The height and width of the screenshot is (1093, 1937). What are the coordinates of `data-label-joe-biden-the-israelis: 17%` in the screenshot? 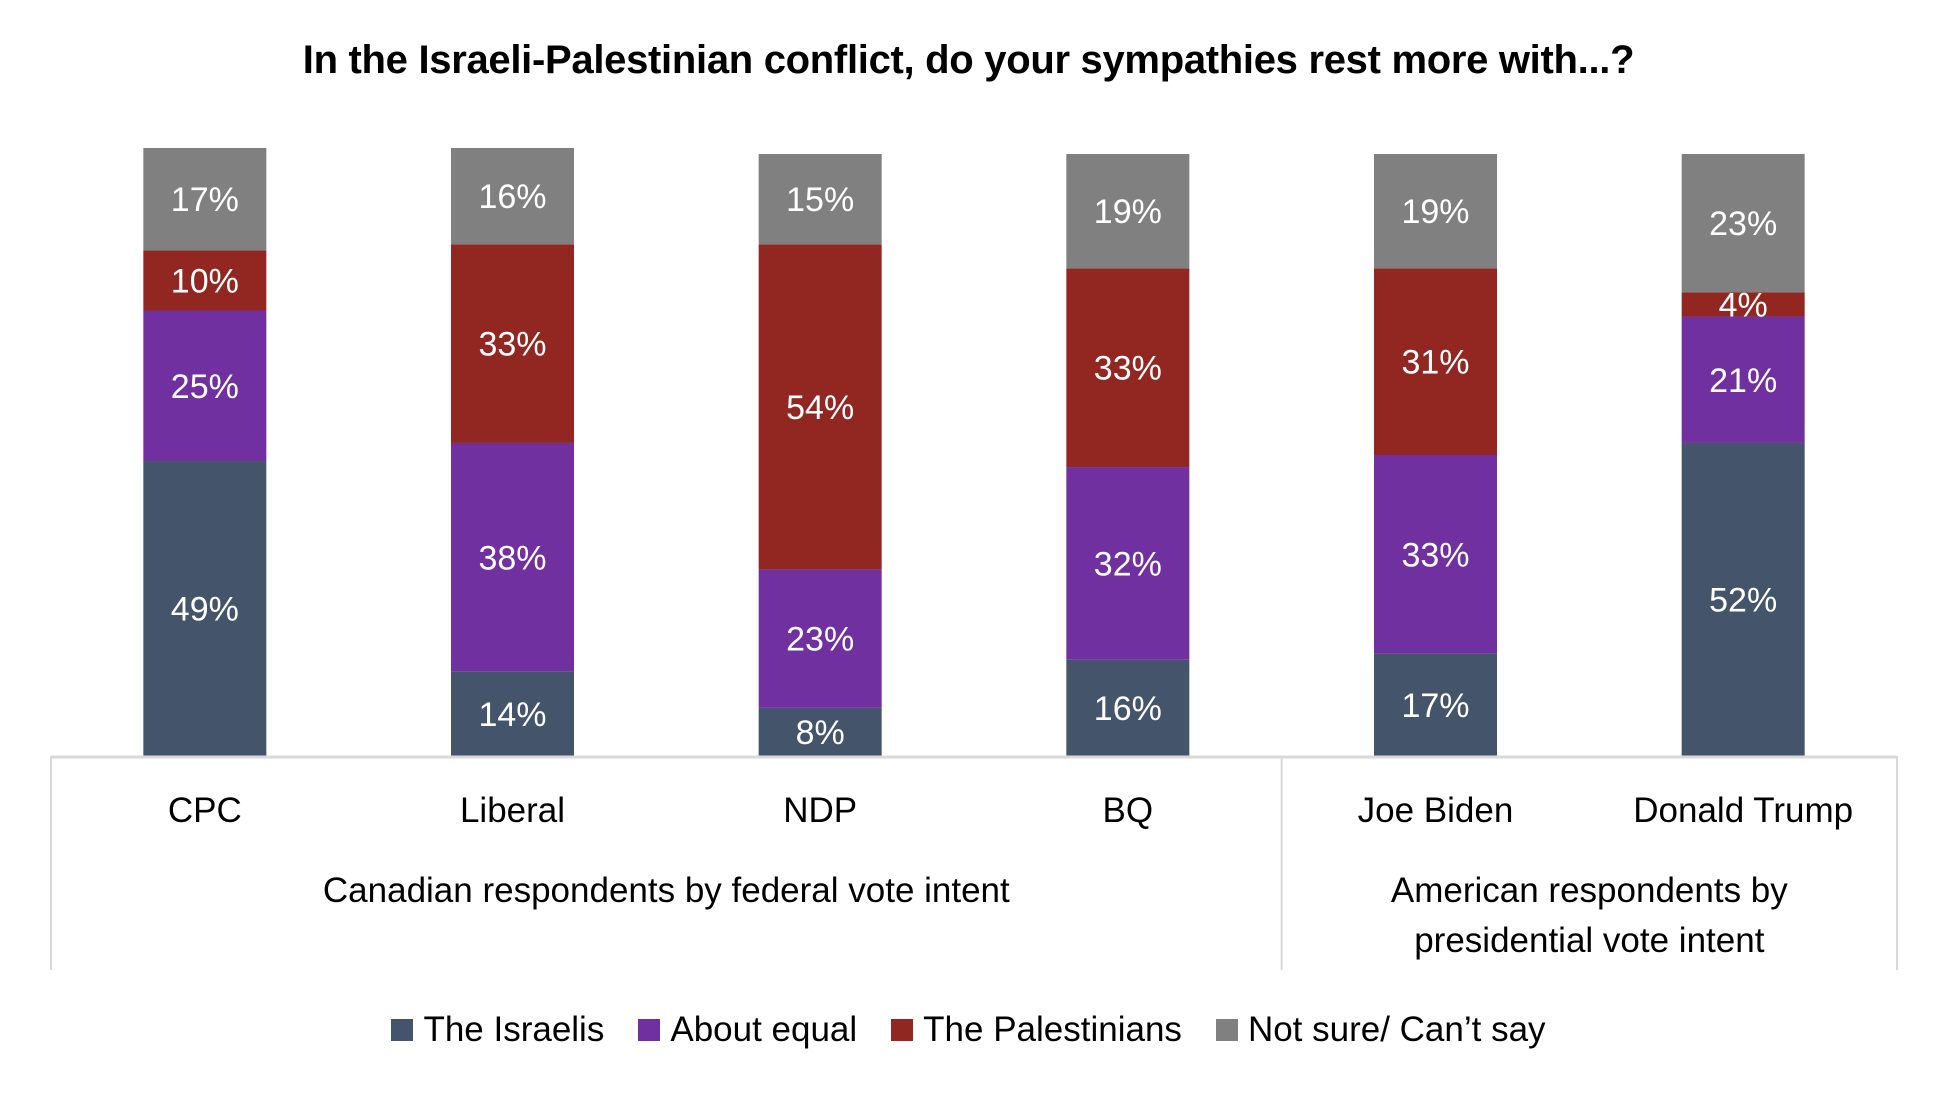 It's located at (1435, 706).